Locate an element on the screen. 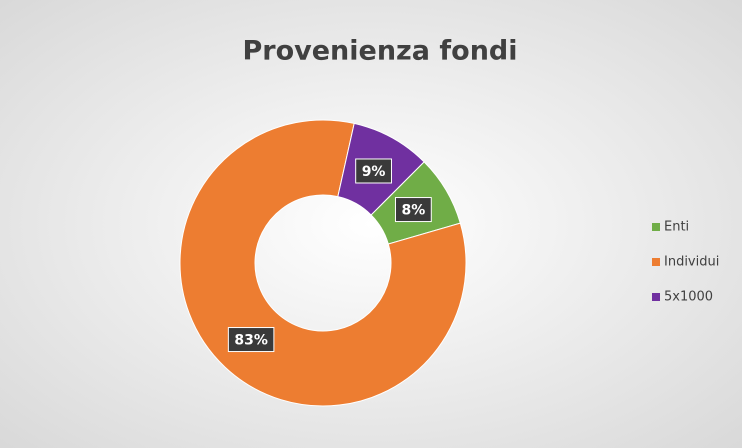  legend-label: Individui is located at coordinates (691, 262).